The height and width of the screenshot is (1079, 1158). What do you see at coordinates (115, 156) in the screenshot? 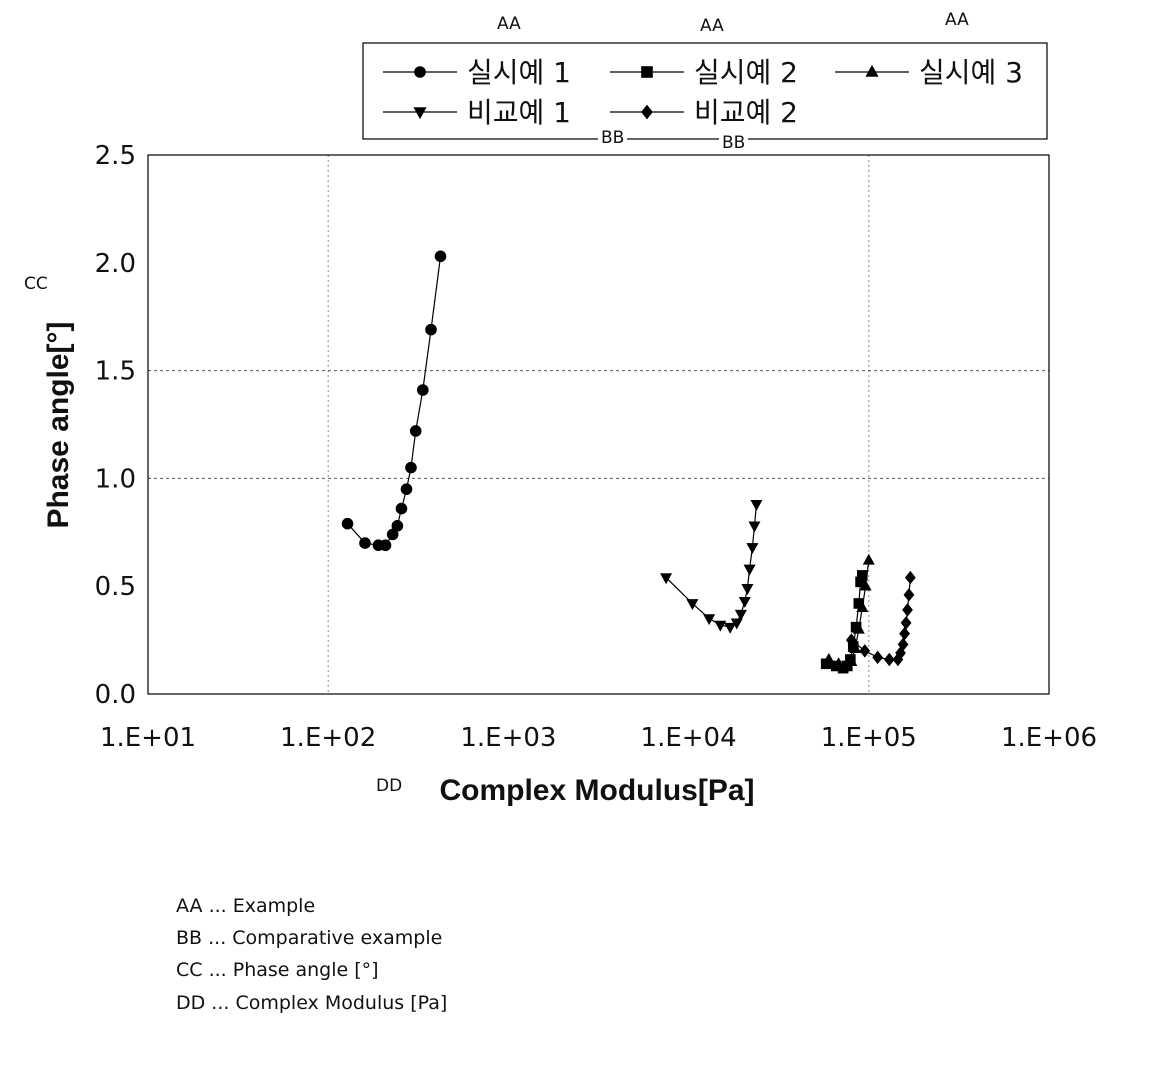
I see `y-tick-label: 2.5` at bounding box center [115, 156].